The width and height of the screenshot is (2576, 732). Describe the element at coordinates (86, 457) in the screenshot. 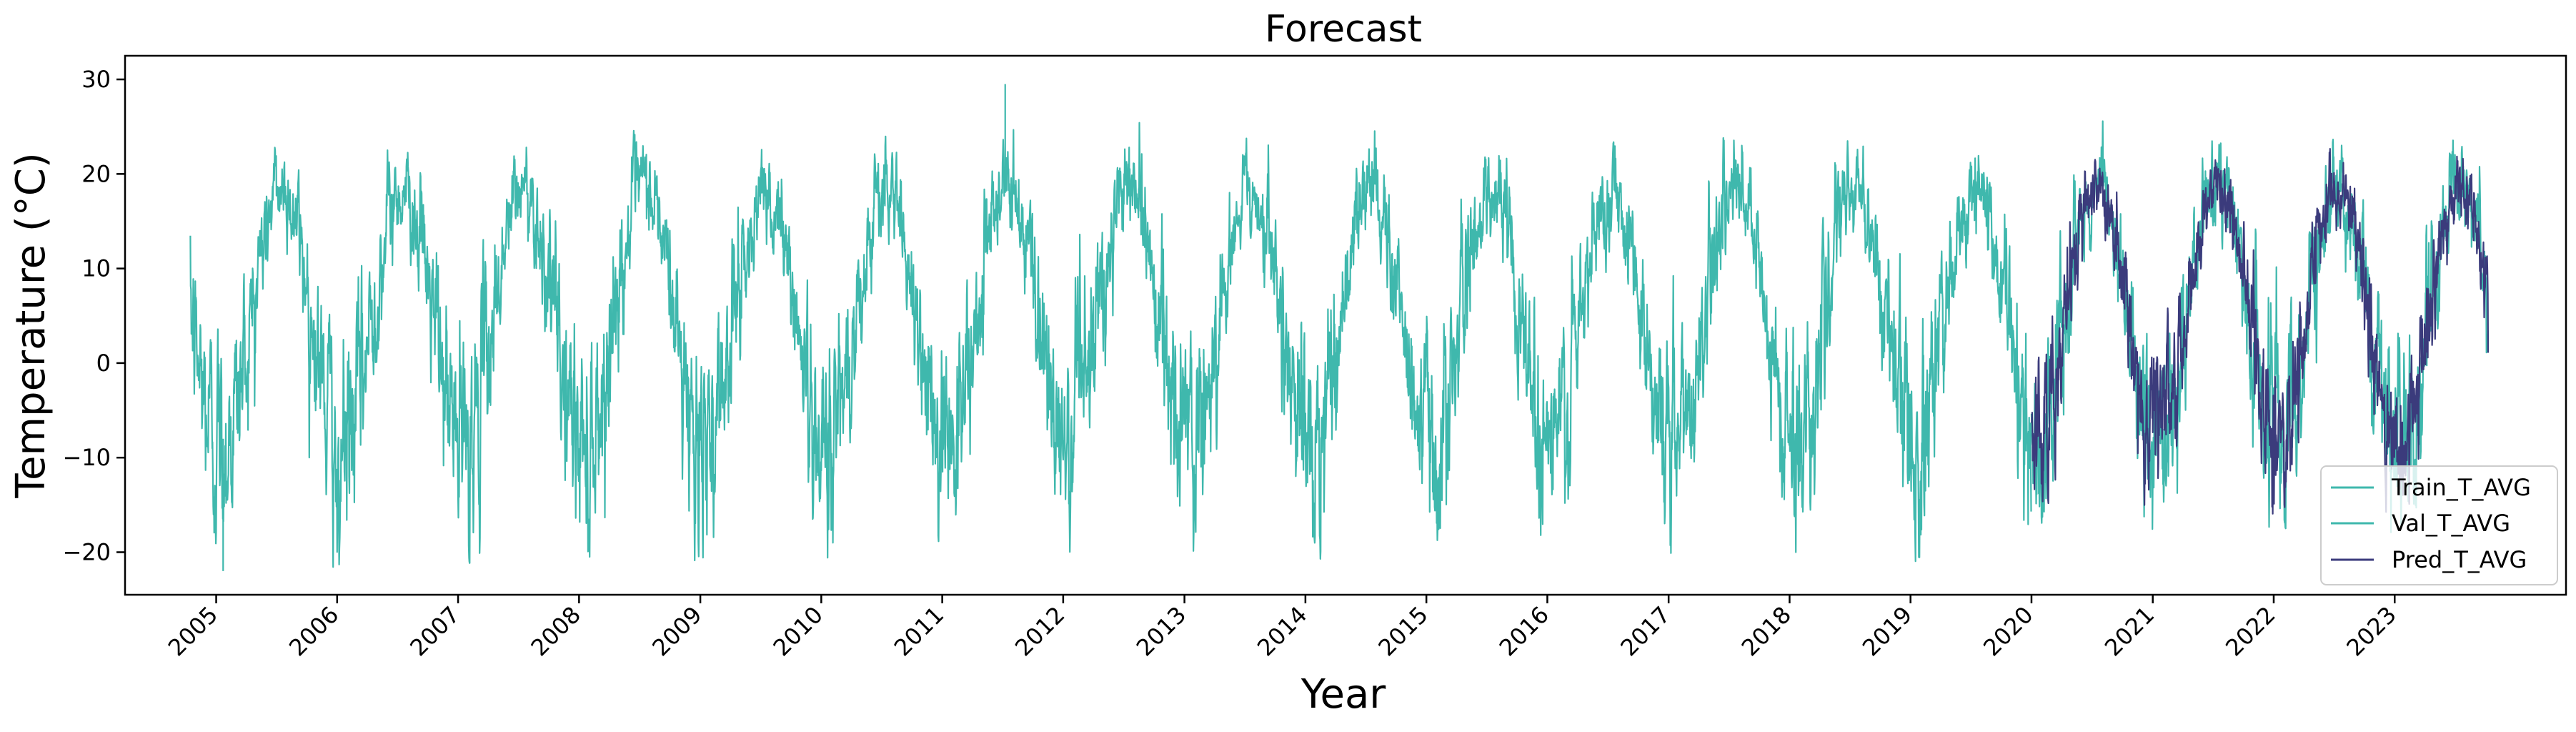

I see `y-tick-label: −10` at that location.